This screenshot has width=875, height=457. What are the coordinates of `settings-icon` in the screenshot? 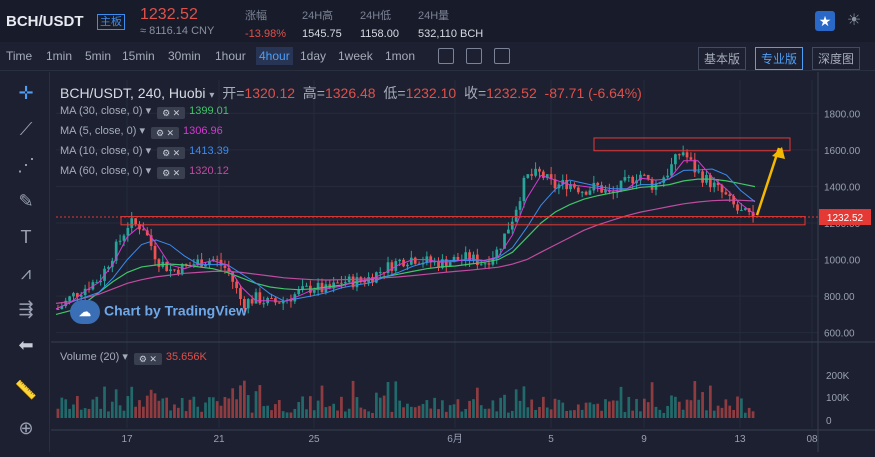 It's located at (474, 56).